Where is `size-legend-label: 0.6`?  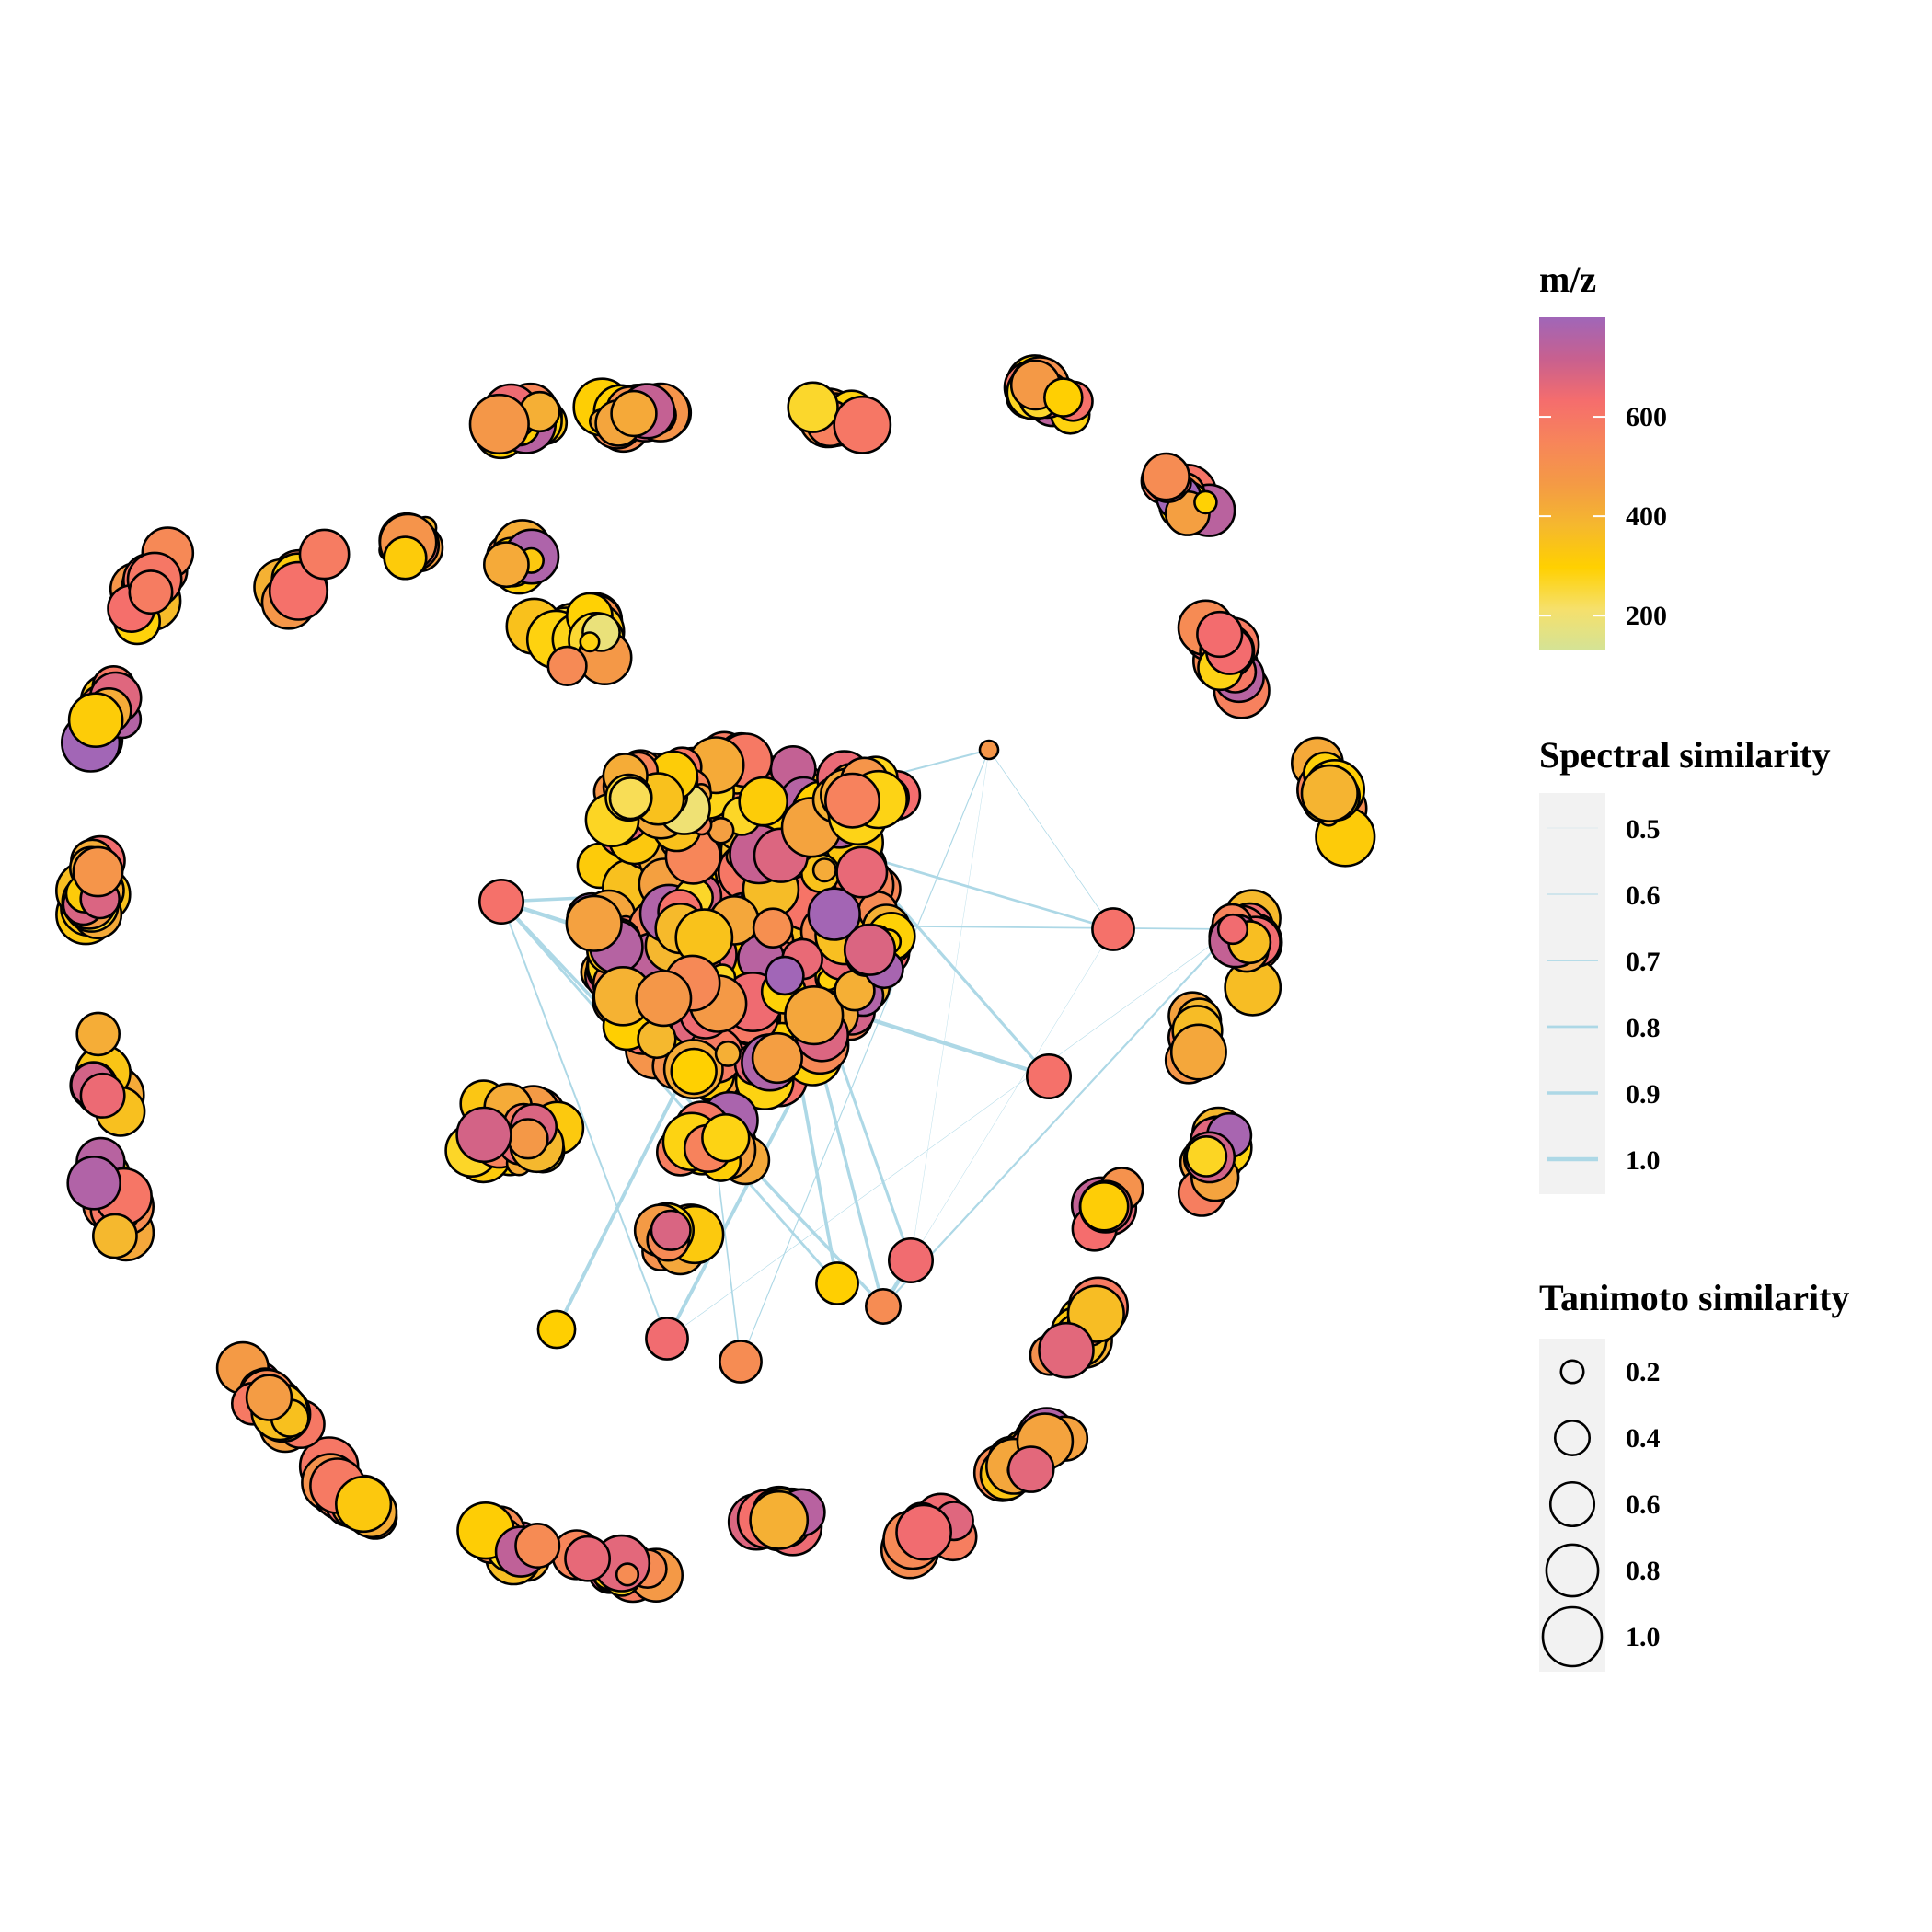
size-legend-label: 0.6 is located at coordinates (1643, 1504).